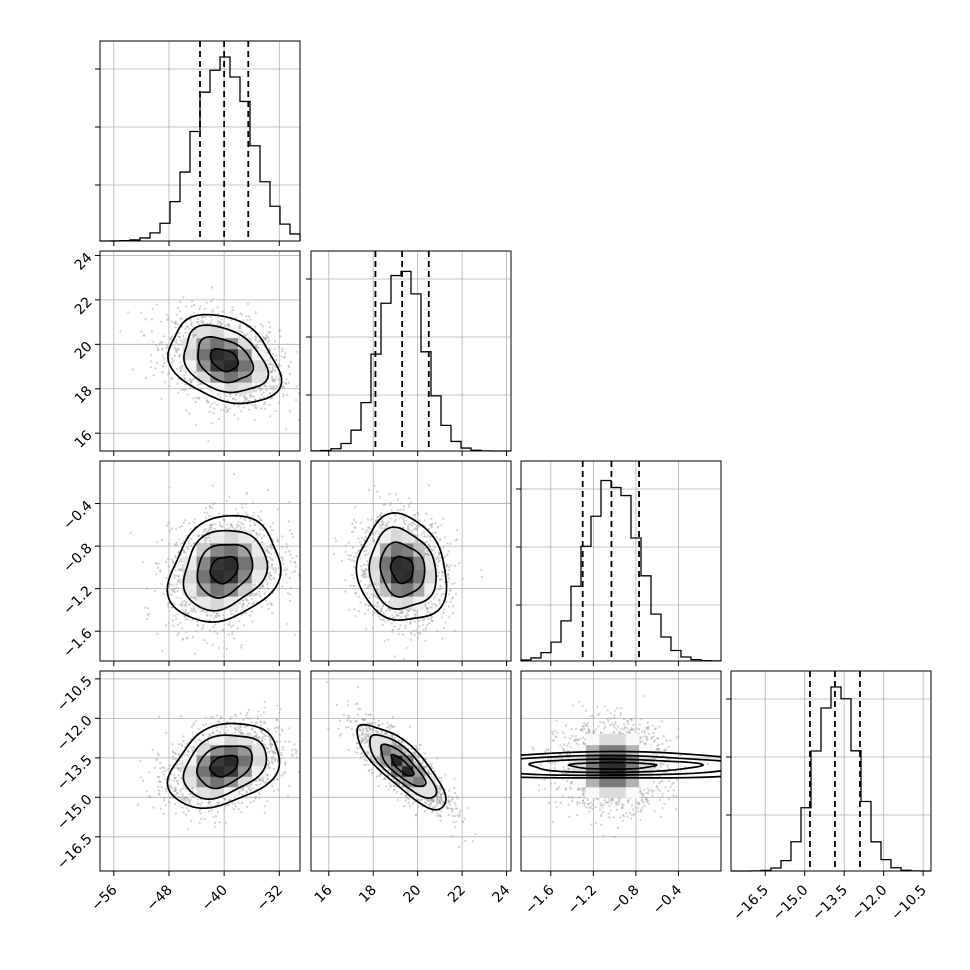 Image resolution: width=970 pixels, height=970 pixels. I want to click on histogram-frame, so click(831, 771).